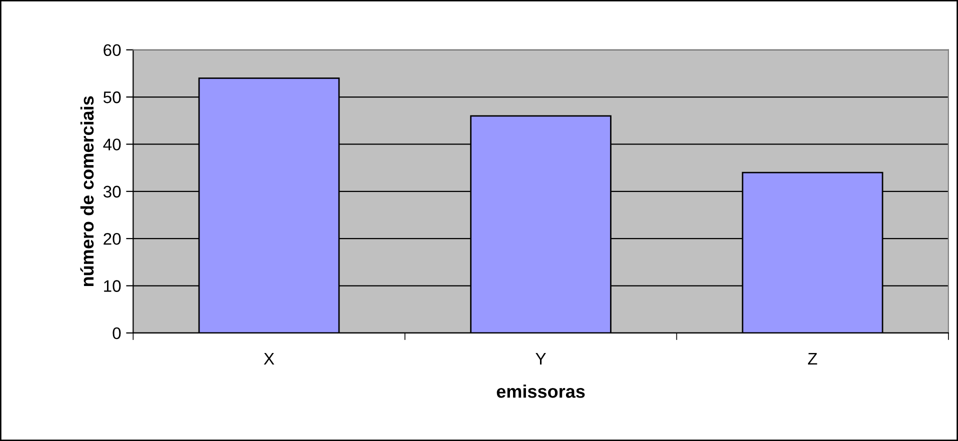 The width and height of the screenshot is (958, 441). What do you see at coordinates (112, 286) in the screenshot?
I see `y-tick-label: 10` at bounding box center [112, 286].